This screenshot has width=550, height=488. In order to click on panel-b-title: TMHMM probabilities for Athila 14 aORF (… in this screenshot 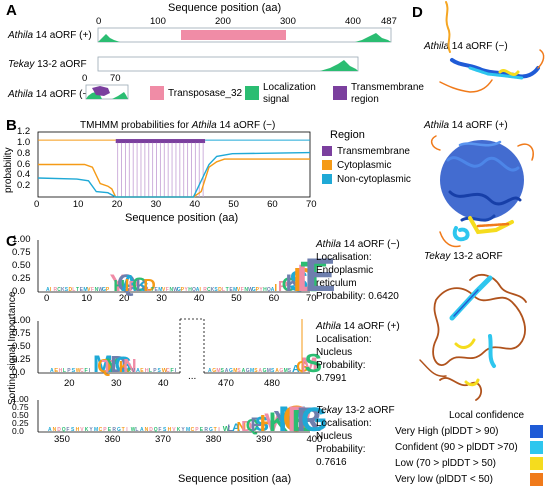, I will do `click(178, 125)`.